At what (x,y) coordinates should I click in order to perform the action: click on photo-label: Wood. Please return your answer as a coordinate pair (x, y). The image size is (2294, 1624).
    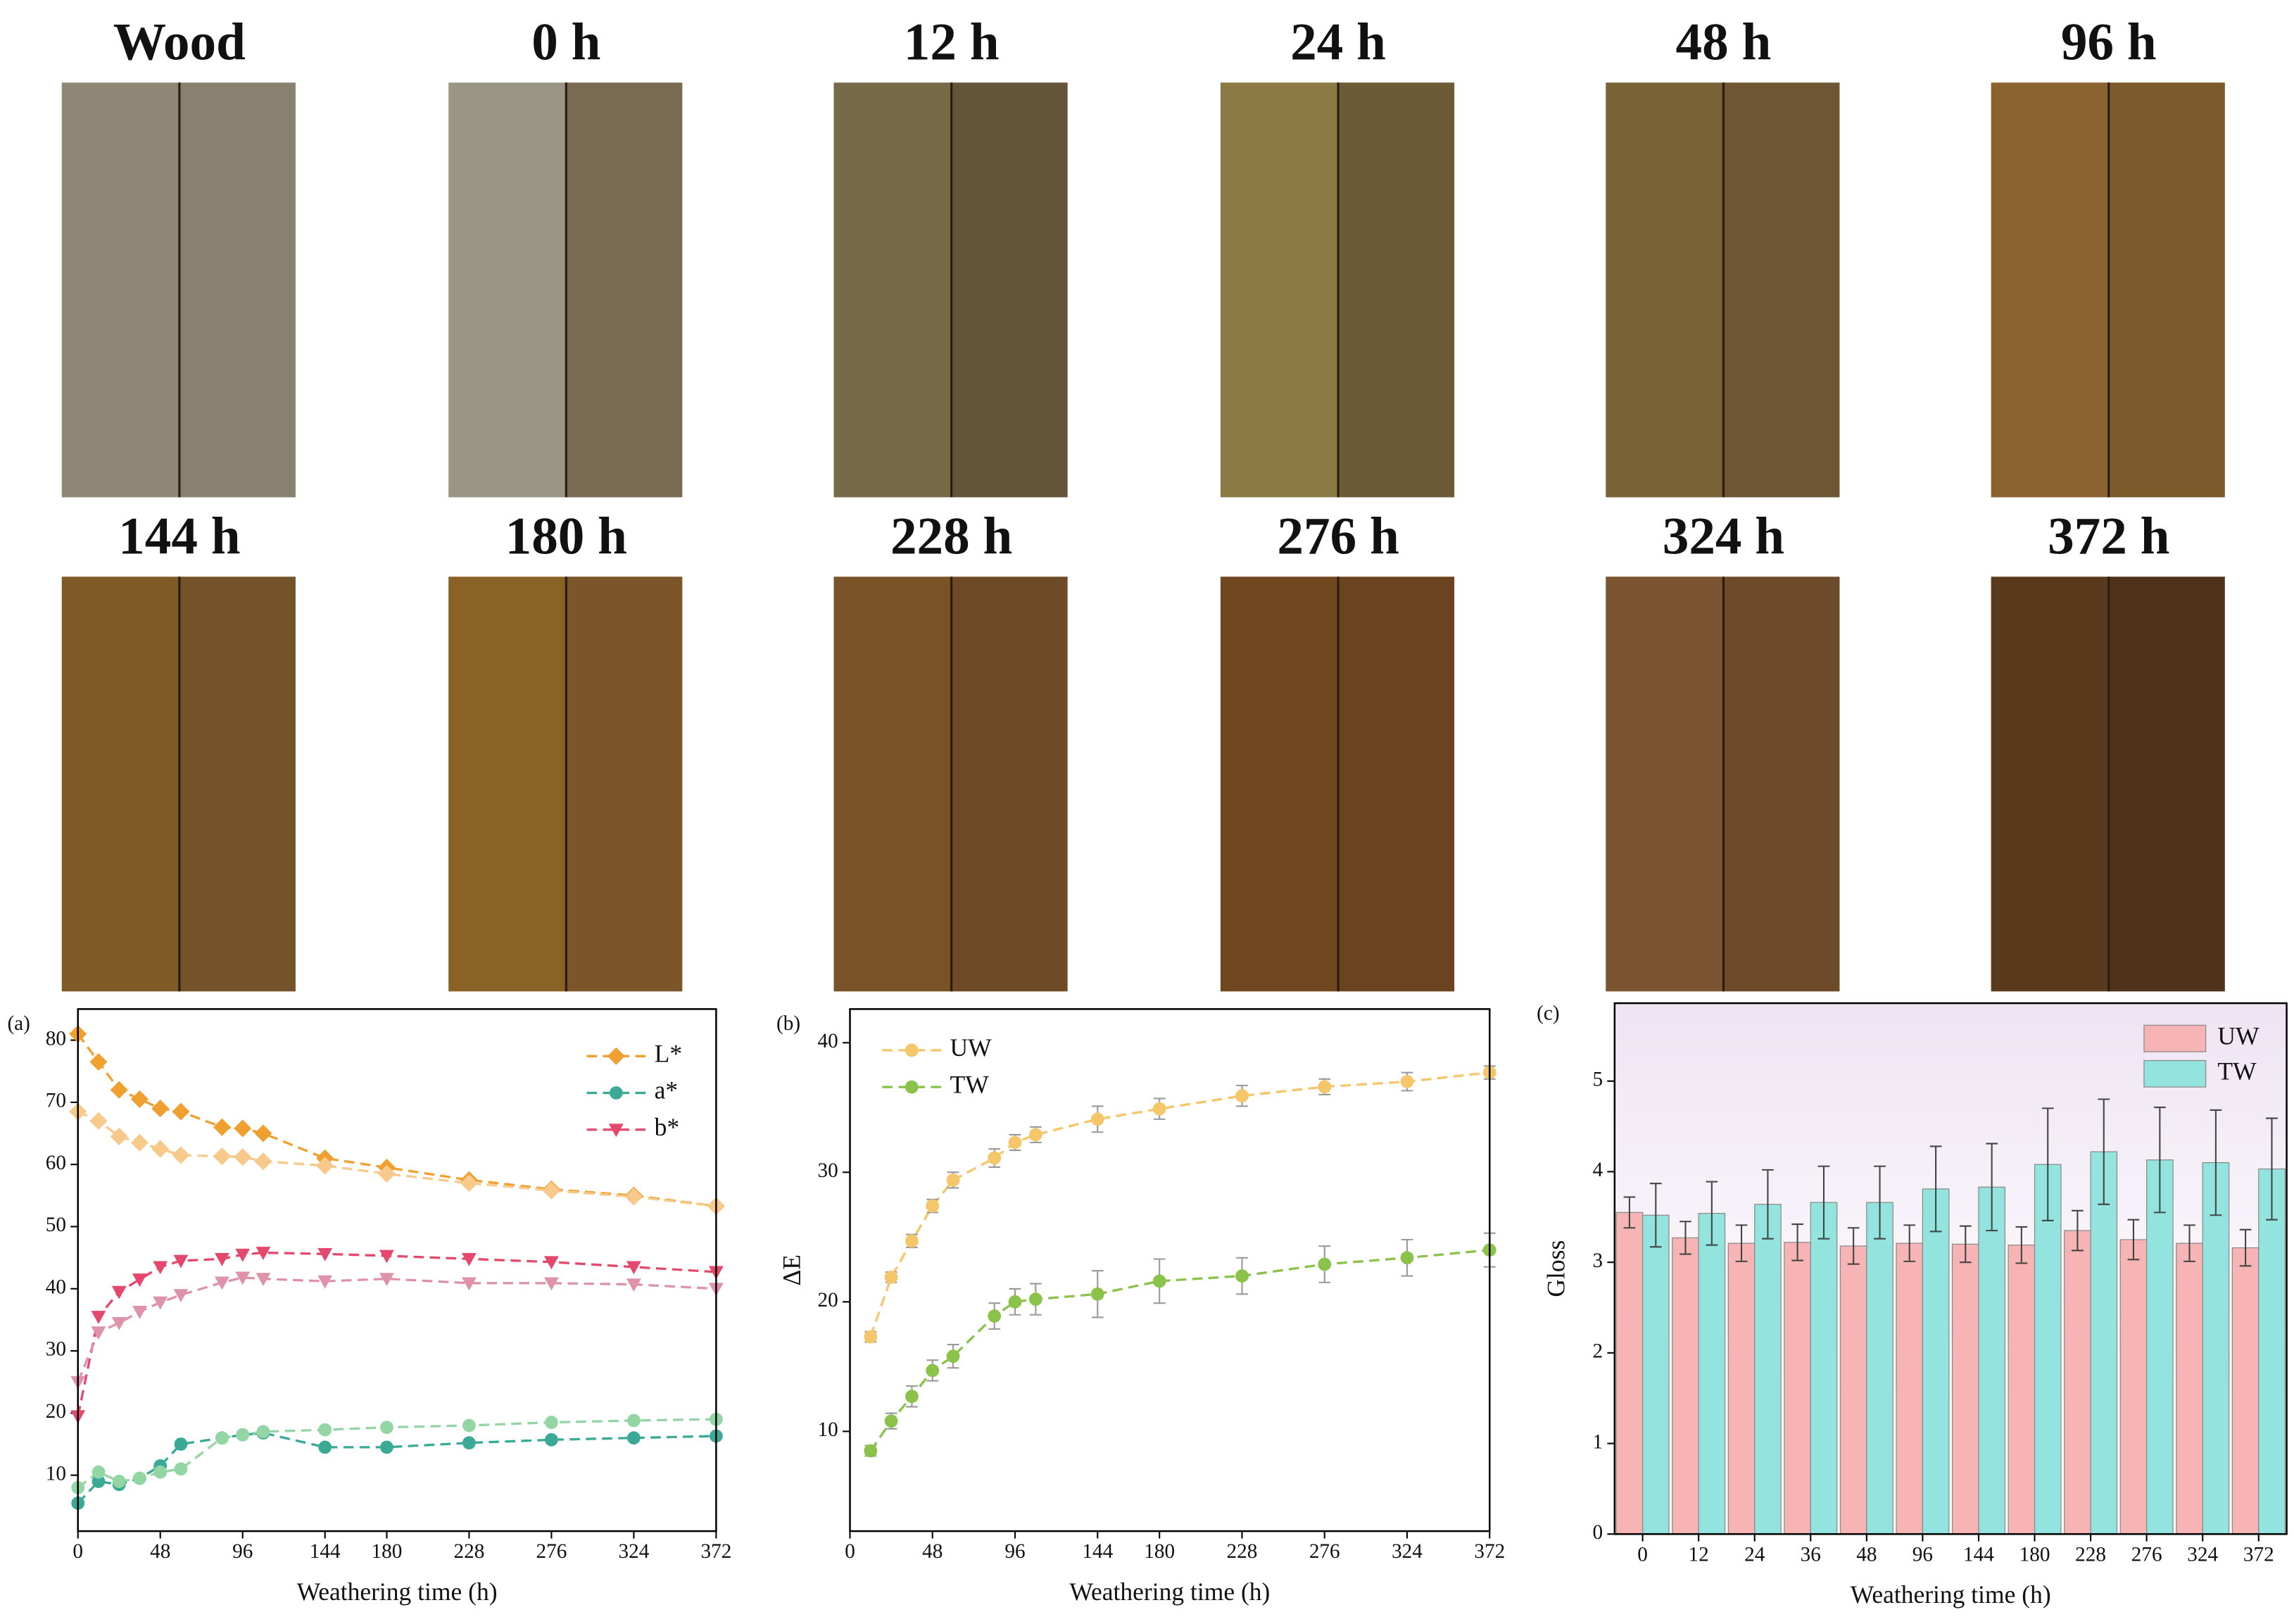
    Looking at the image, I should click on (179, 42).